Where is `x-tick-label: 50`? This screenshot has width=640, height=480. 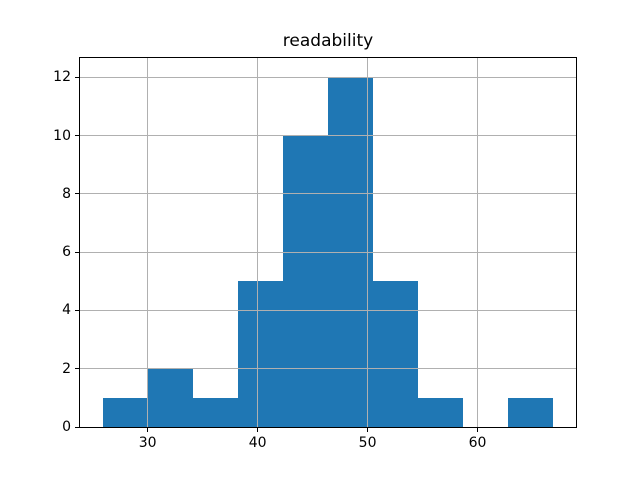 x-tick-label: 50 is located at coordinates (367, 443).